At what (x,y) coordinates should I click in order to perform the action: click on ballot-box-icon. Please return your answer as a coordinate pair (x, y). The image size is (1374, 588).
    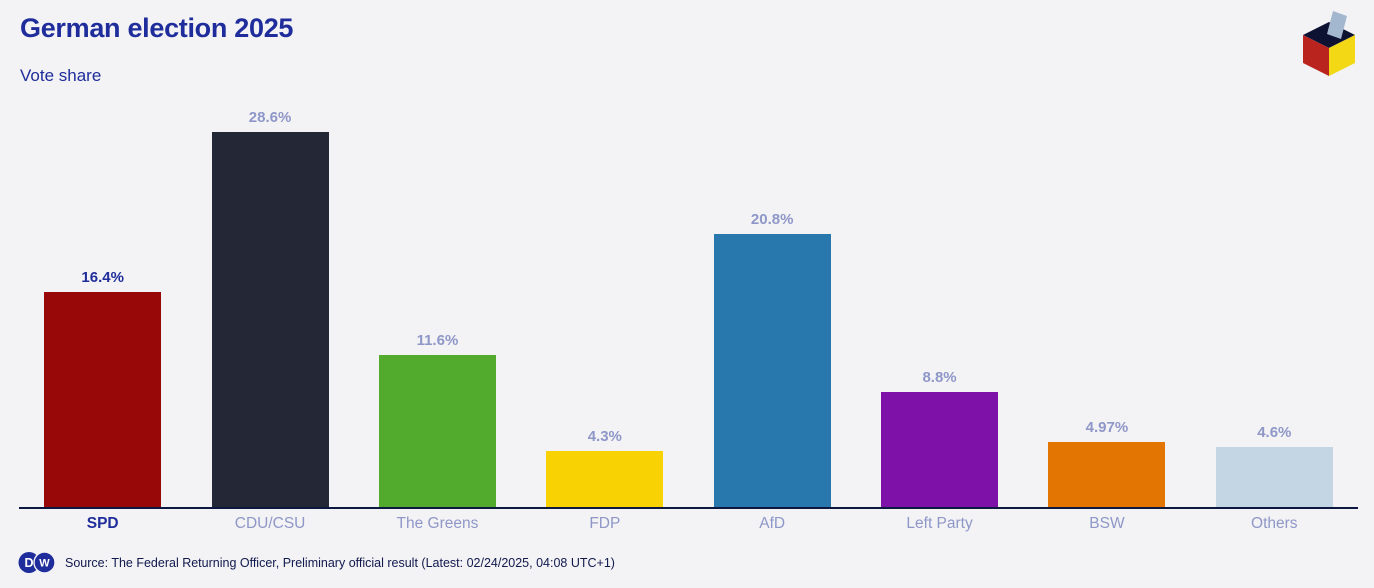
    Looking at the image, I should click on (1329, 43).